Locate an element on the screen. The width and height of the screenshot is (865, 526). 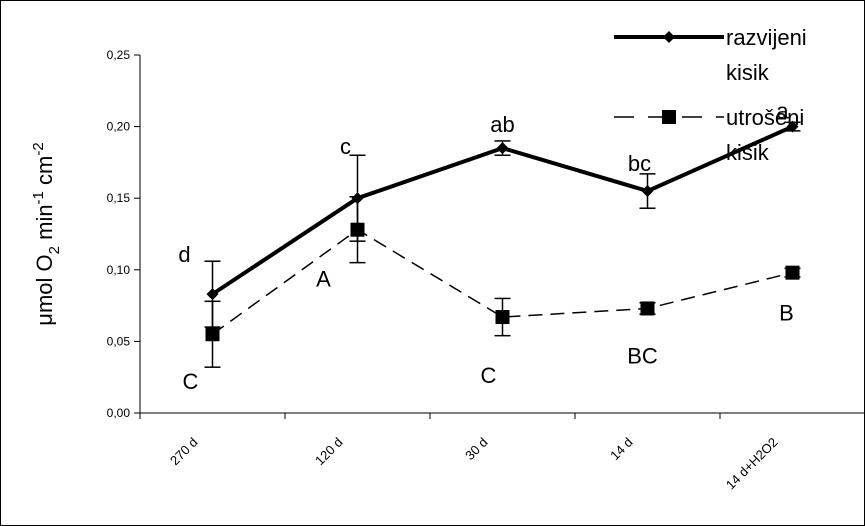
y-axis-label-part: 2 is located at coordinates (54, 250).